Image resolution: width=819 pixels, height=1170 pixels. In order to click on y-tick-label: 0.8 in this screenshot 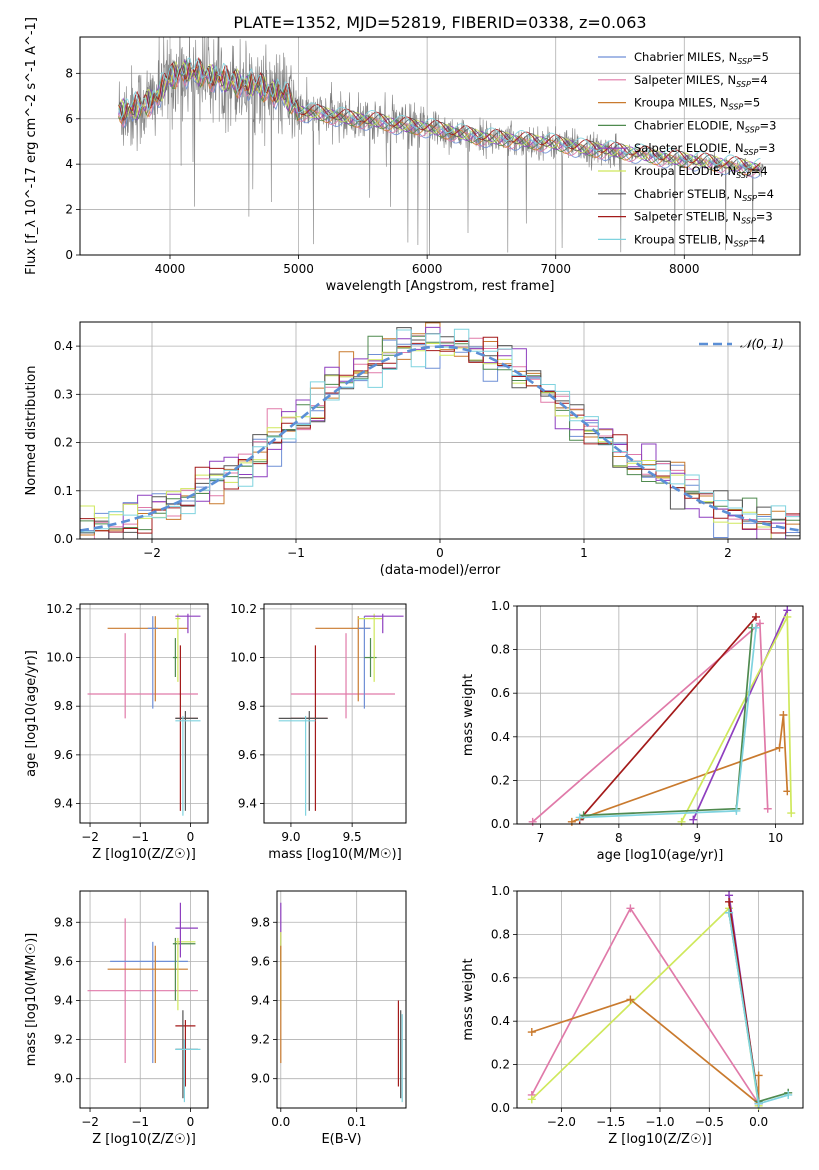, I will do `click(500, 934)`.